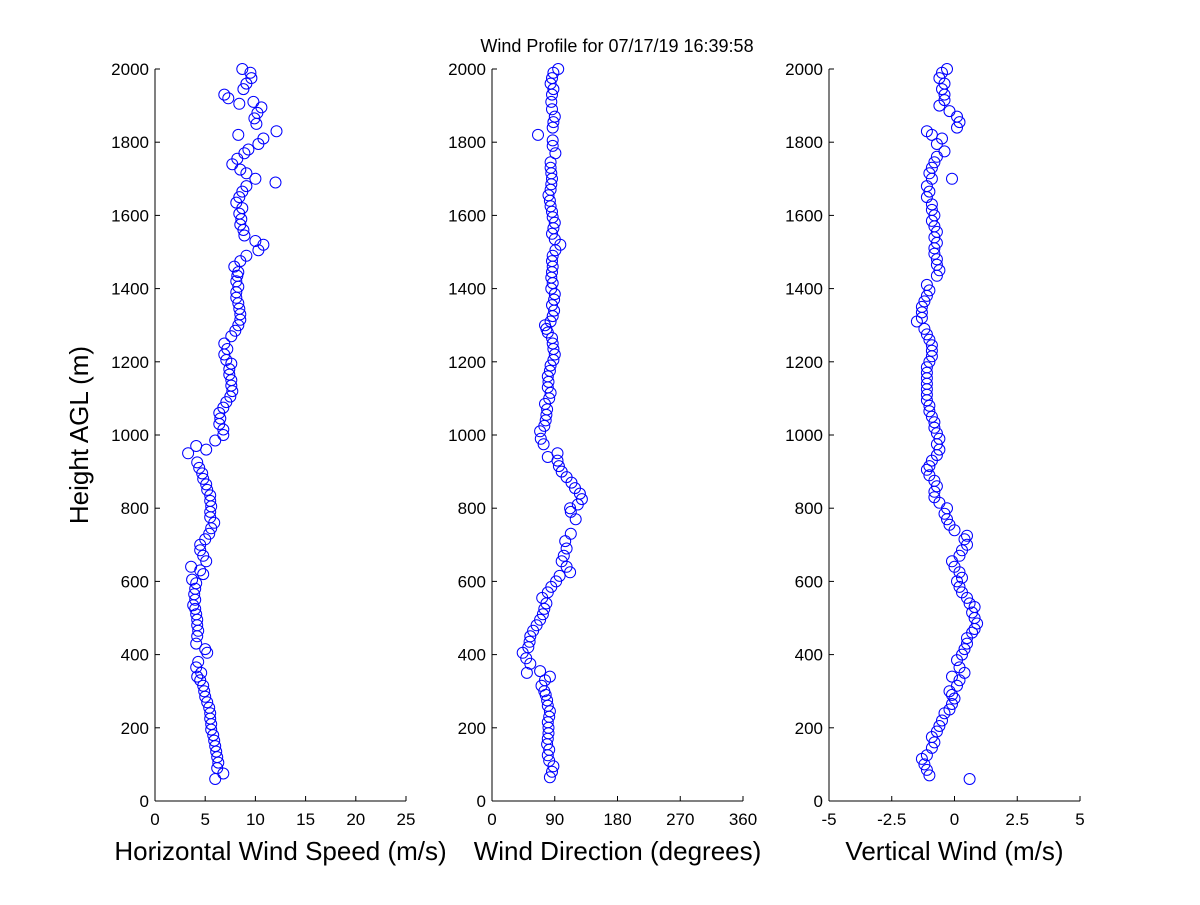  Describe the element at coordinates (680, 819) in the screenshot. I see `x-tick-label: 270` at that location.